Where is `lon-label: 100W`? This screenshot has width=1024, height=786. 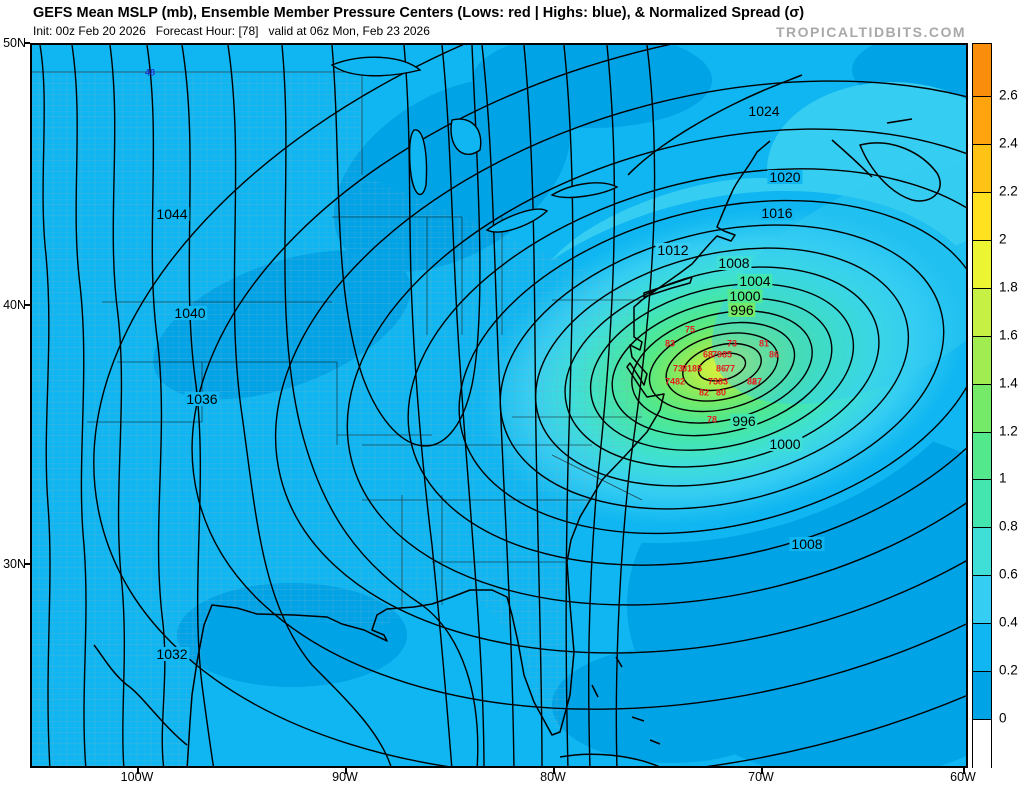 lon-label: 100W is located at coordinates (137, 777).